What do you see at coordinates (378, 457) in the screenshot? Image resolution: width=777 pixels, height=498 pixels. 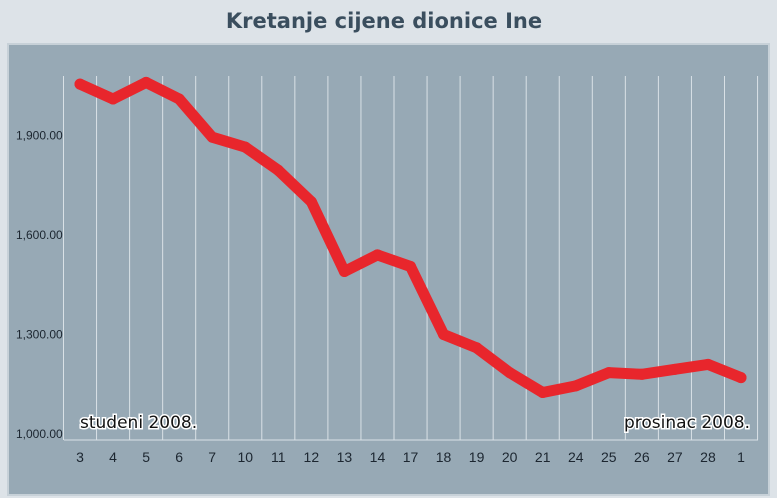 I see `x-tick-label: 14` at bounding box center [378, 457].